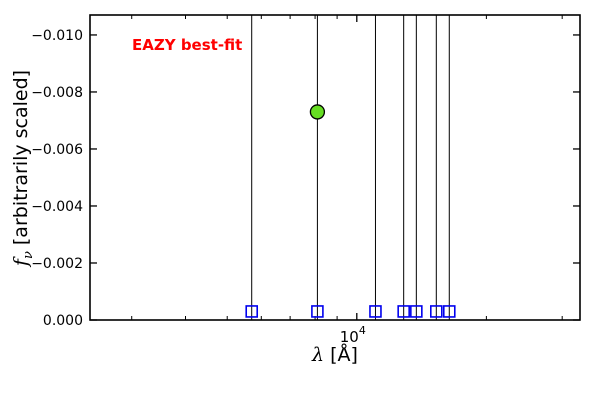 This screenshot has width=600, height=400. I want to click on ylabel-f: f, so click(21, 263).